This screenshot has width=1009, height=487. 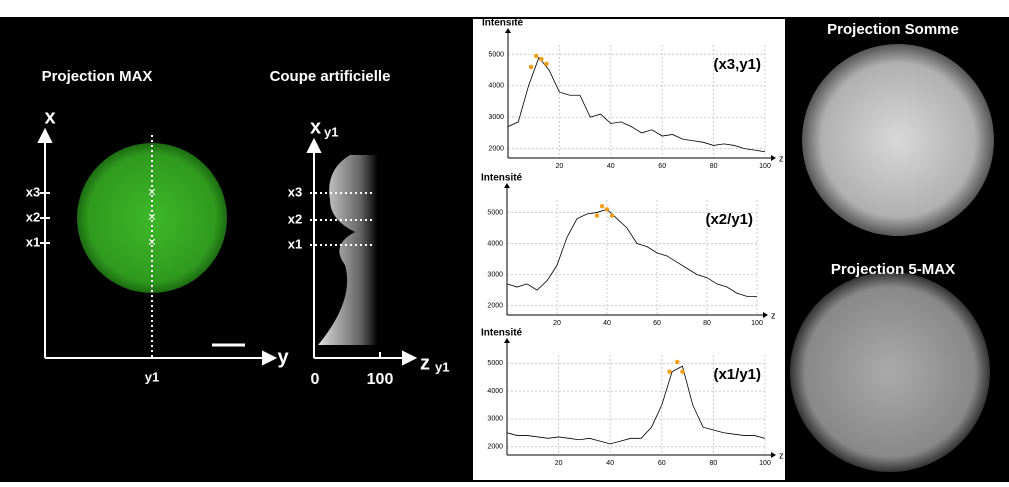 I want to click on title: Projection 5-MAX, so click(x=893, y=269).